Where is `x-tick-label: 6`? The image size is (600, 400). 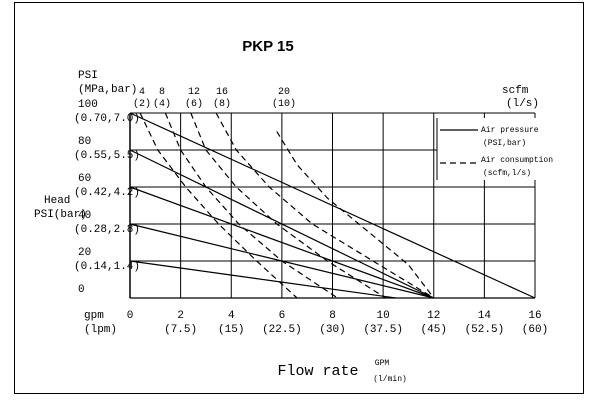 x-tick-label: 6 is located at coordinates (282, 316).